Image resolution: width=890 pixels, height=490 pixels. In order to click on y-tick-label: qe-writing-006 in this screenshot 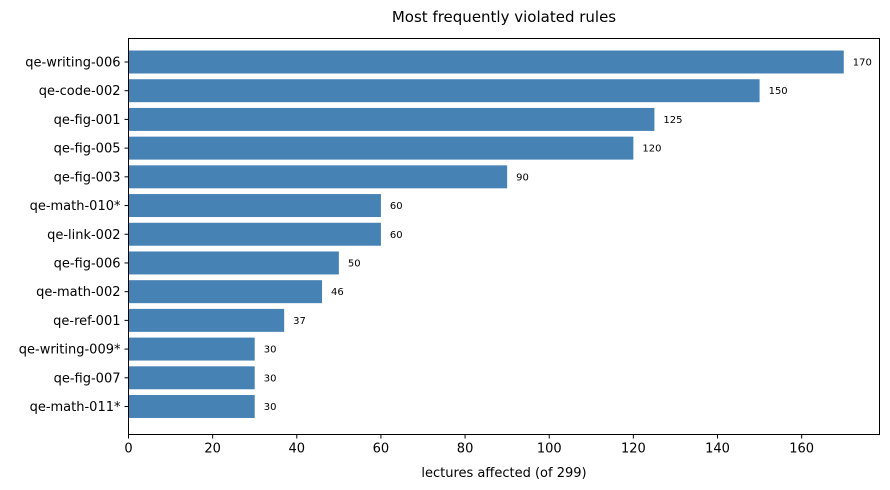, I will do `click(72, 63)`.